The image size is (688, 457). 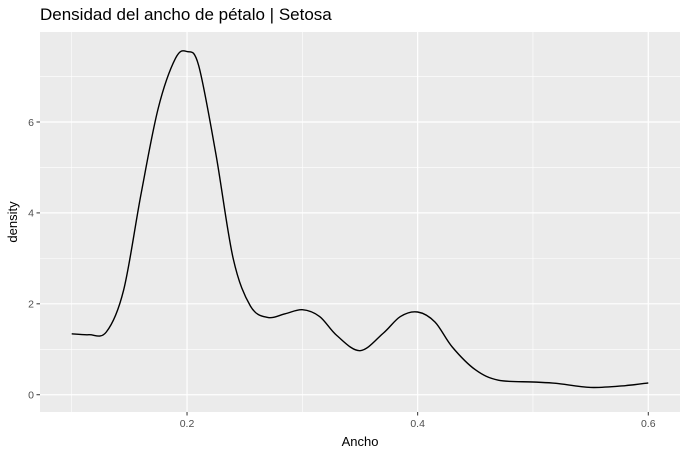 What do you see at coordinates (12, 222) in the screenshot?
I see `y-axis-title: density` at bounding box center [12, 222].